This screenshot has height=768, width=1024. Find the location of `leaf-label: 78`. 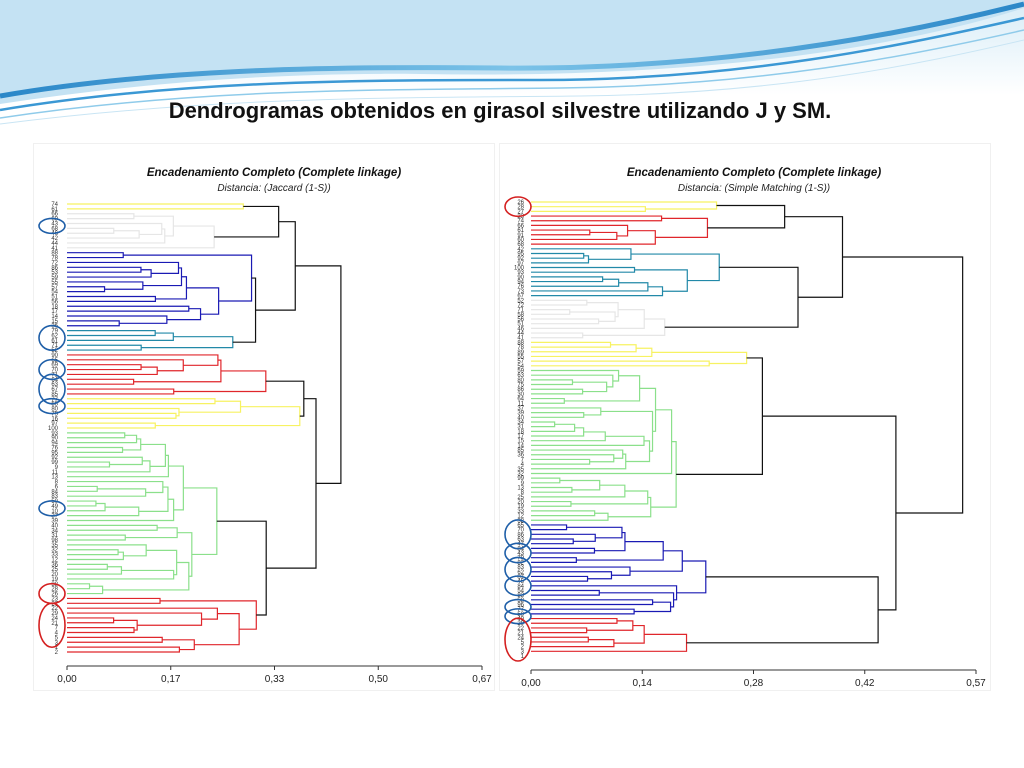

leaf-label: 78 is located at coordinates (54, 259).